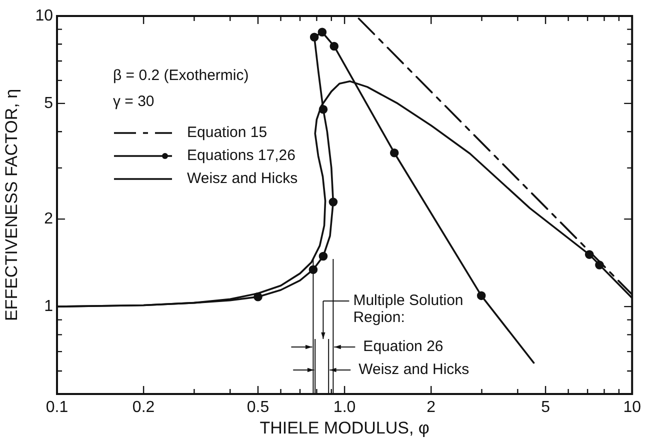  Describe the element at coordinates (408, 309) in the screenshot. I see `annotation: Multiple Solution Region:` at that location.